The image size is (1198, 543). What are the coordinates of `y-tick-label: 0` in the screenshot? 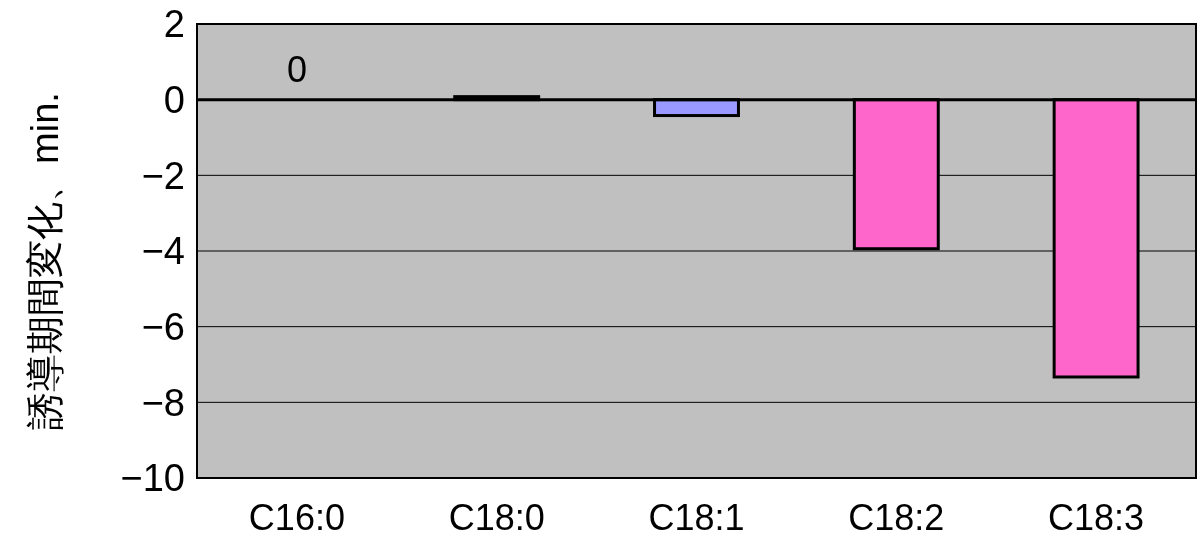 It's located at (174, 99).